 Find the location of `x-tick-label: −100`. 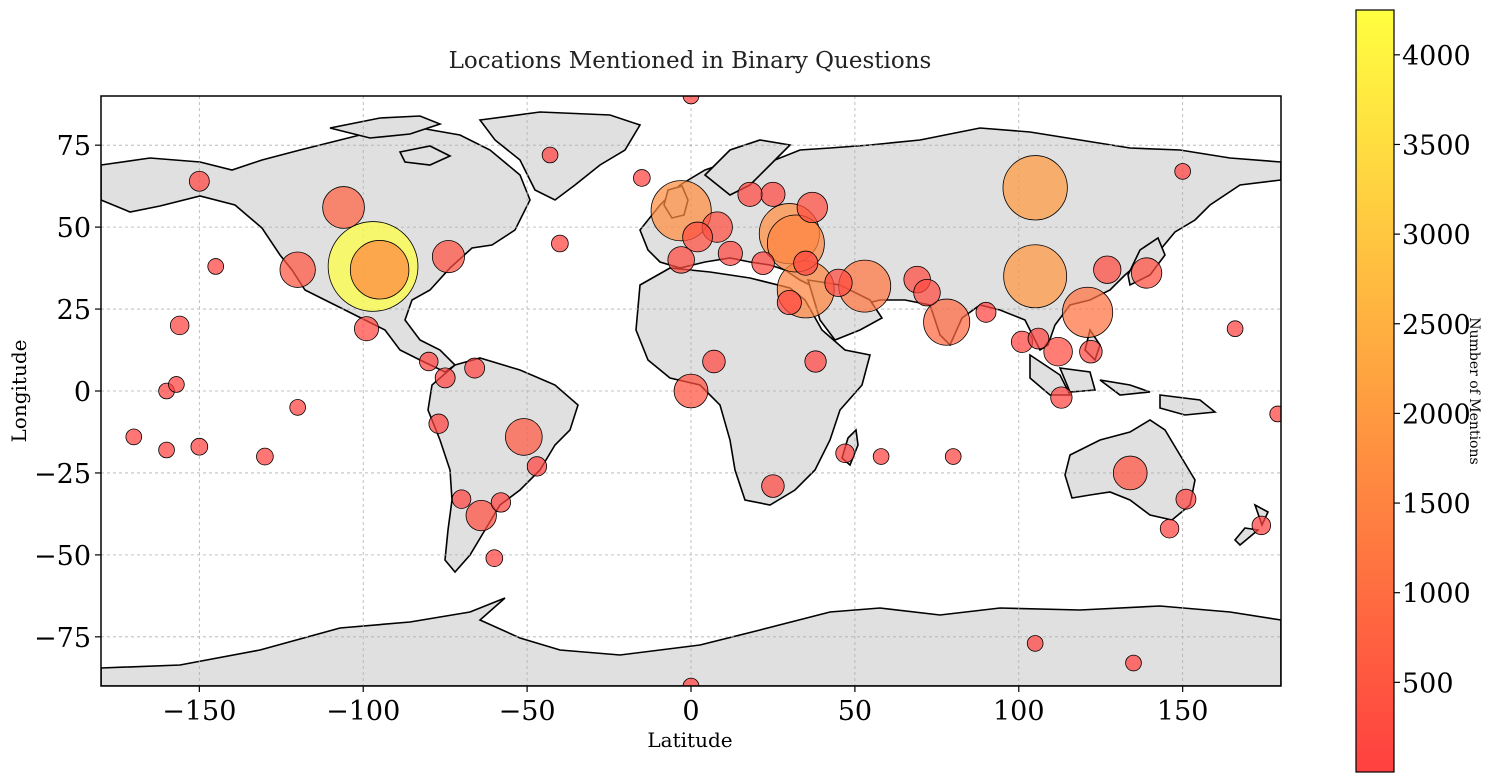

x-tick-label: −100 is located at coordinates (363, 711).